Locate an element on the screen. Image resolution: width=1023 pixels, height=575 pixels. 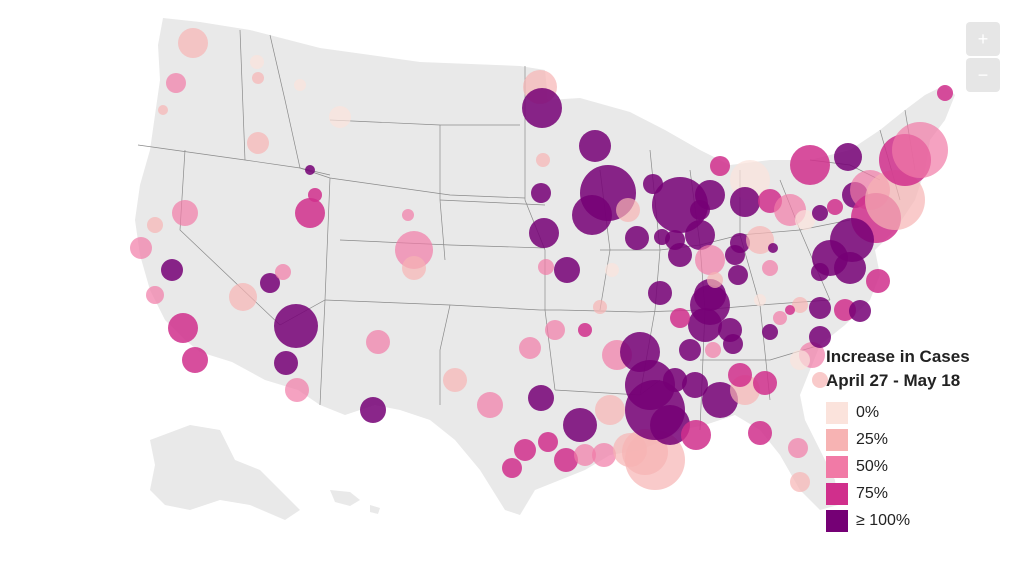
zoom-in-button: + is located at coordinates (983, 39).